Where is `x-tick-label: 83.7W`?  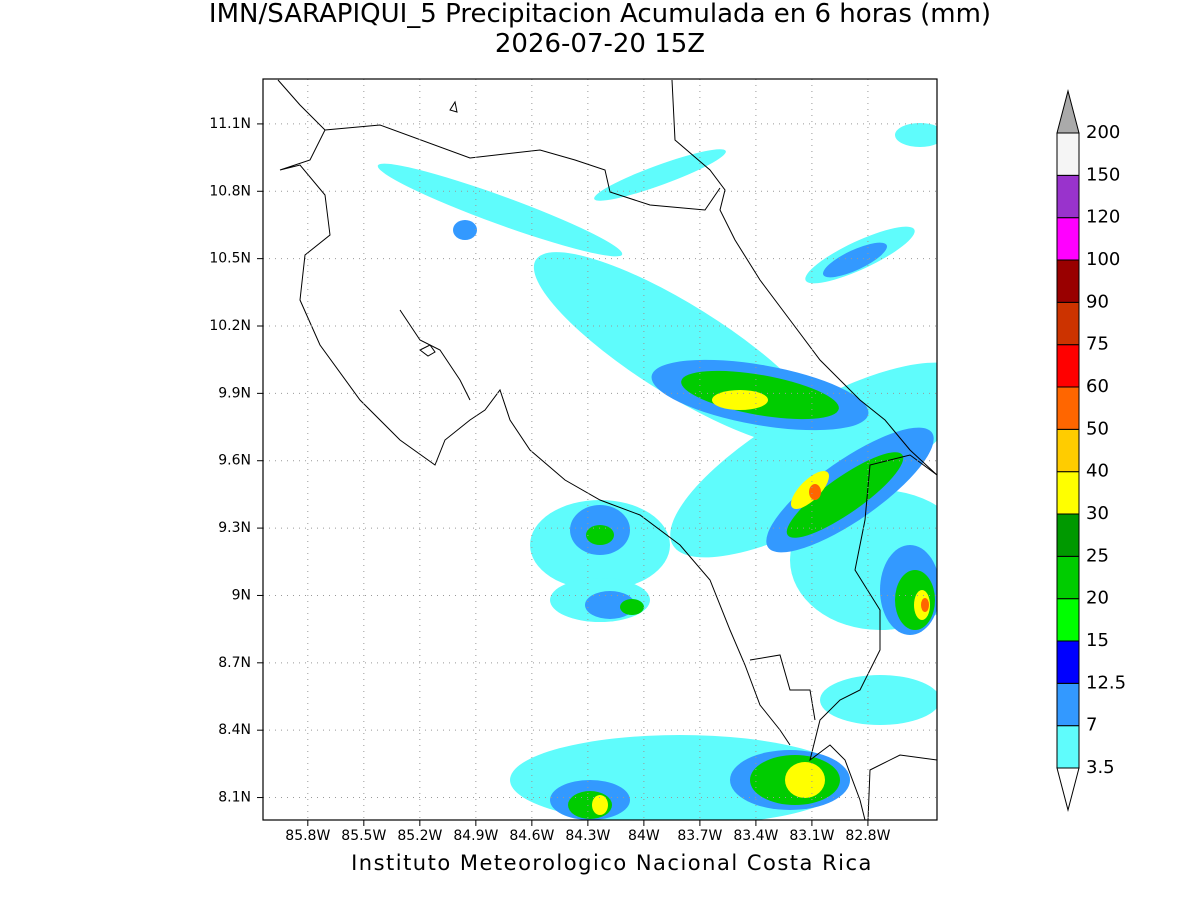
x-tick-label: 83.7W is located at coordinates (699, 836).